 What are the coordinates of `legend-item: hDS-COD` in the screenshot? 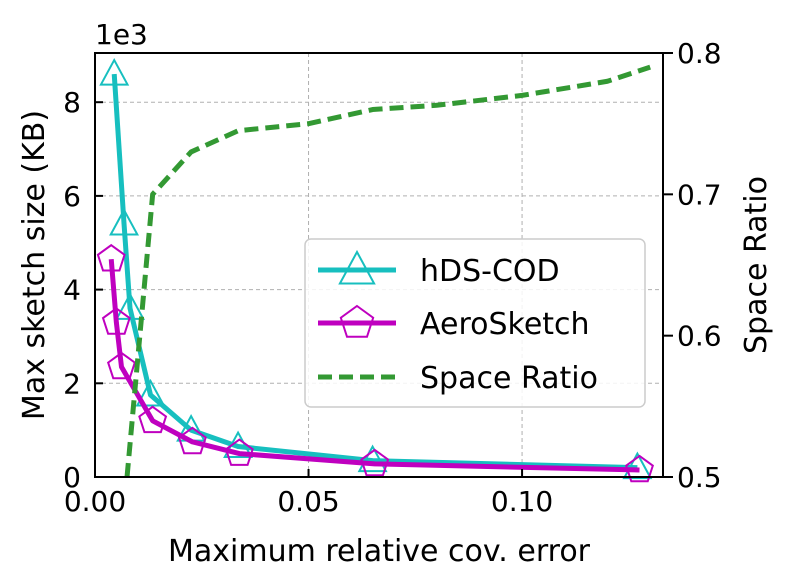 It's located at (439, 269).